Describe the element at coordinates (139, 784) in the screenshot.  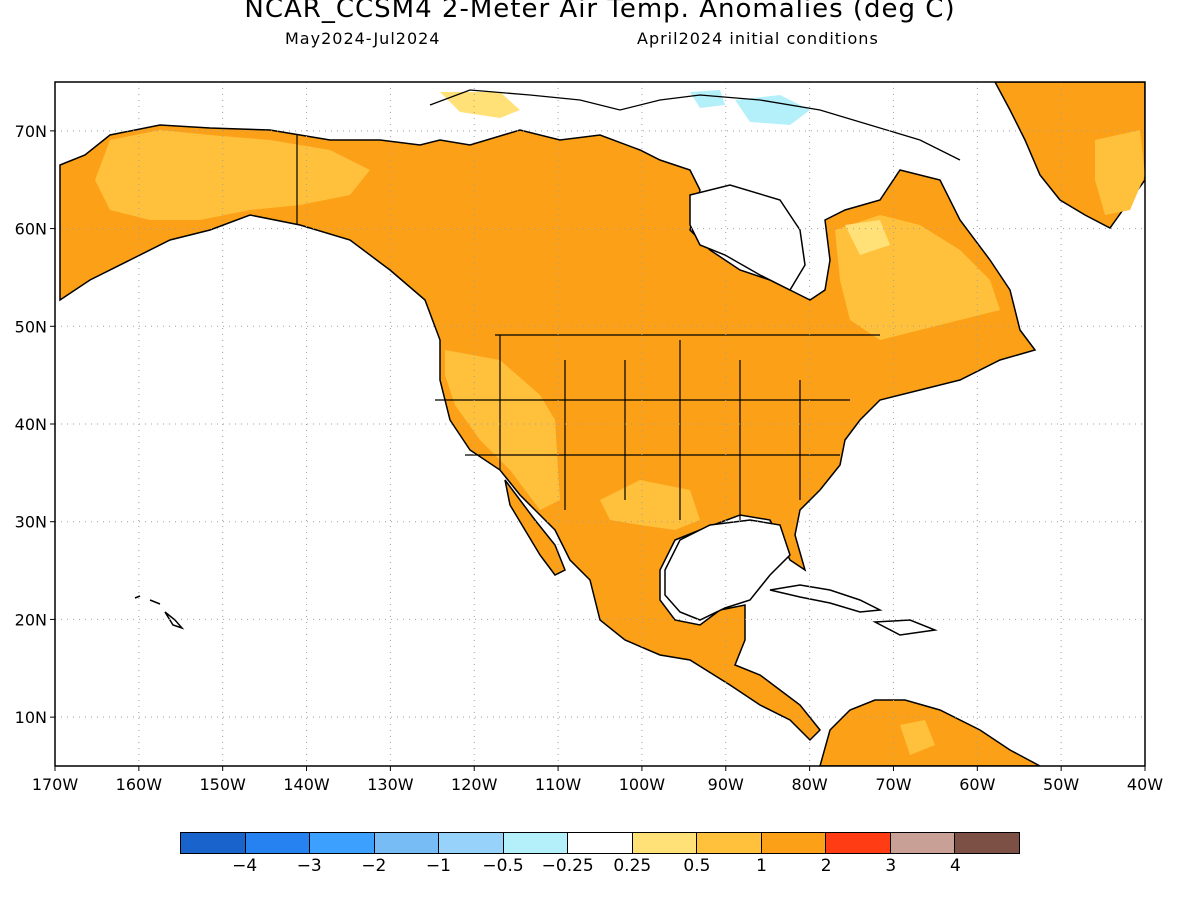
I see `longitude-label: 160W` at that location.